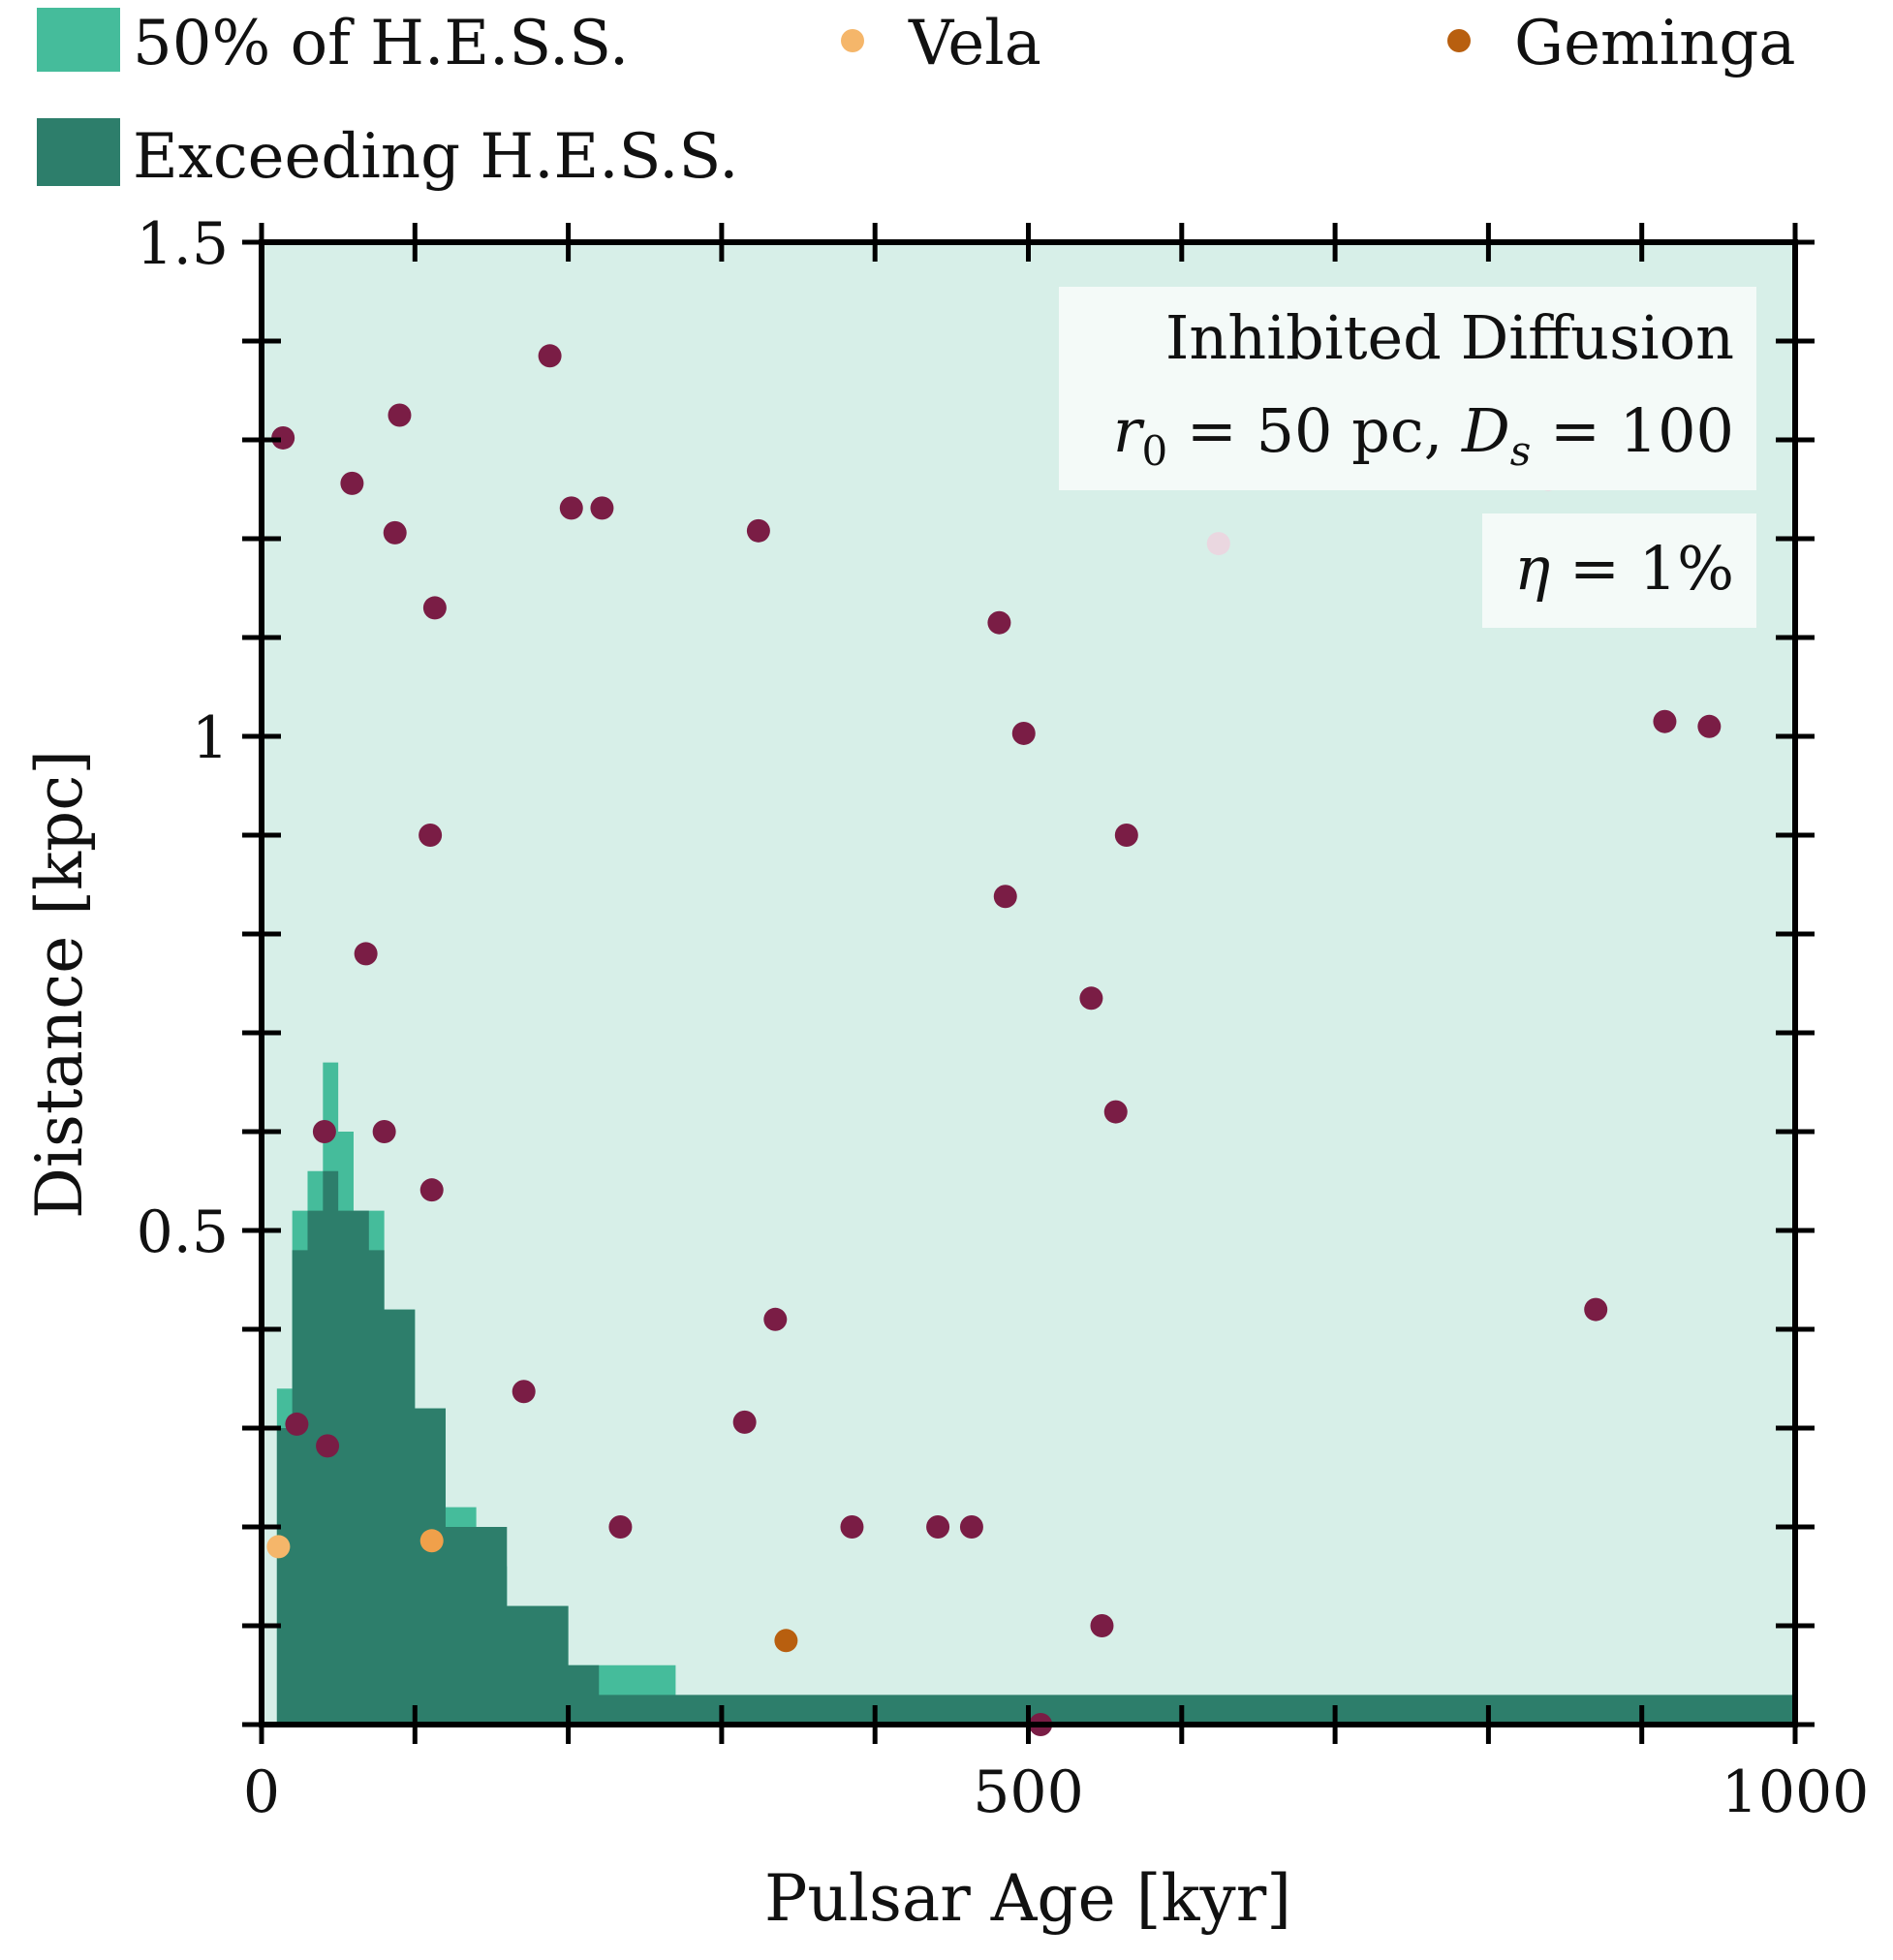 The image size is (1893, 1960). What do you see at coordinates (1028, 1792) in the screenshot?
I see `x-tick-label-500: 500` at bounding box center [1028, 1792].